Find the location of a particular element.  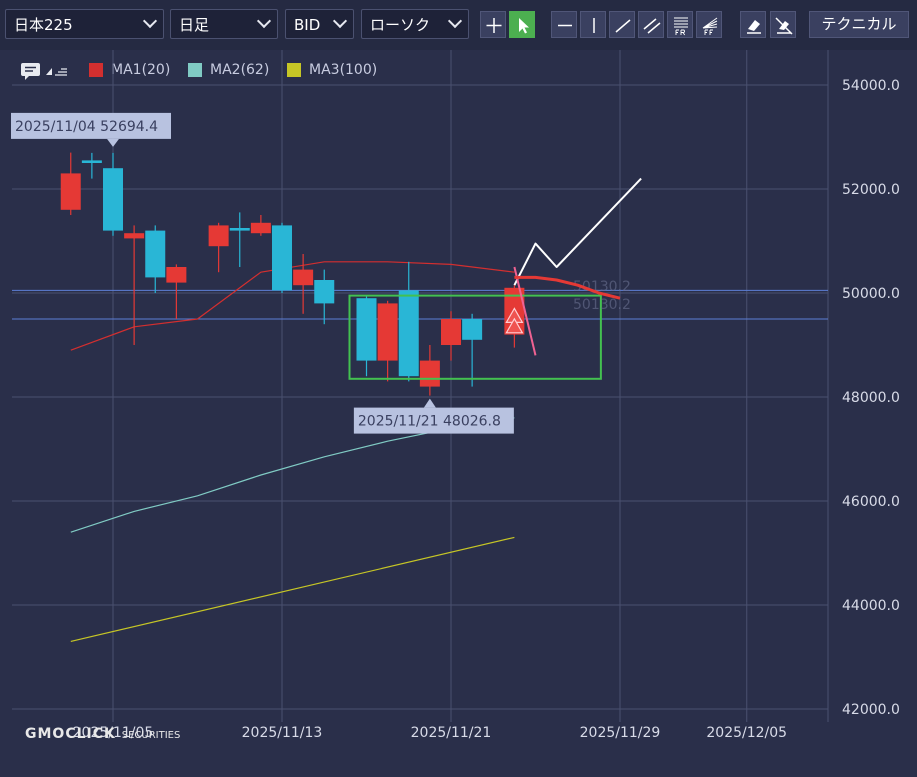

range-box-drawing is located at coordinates (475, 337).